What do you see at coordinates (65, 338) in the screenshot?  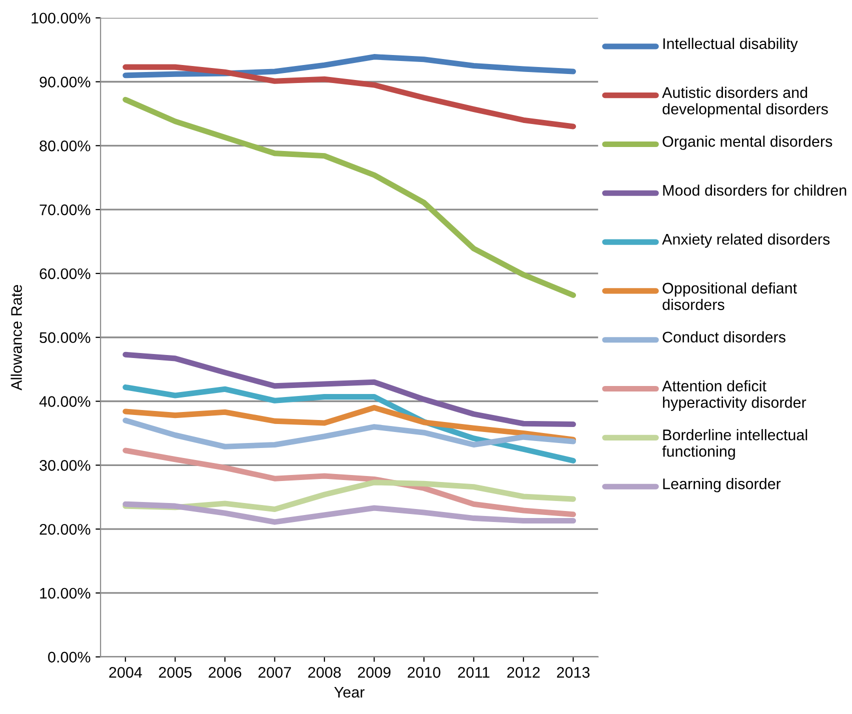 I see `y-tick-label: 50.00%` at bounding box center [65, 338].